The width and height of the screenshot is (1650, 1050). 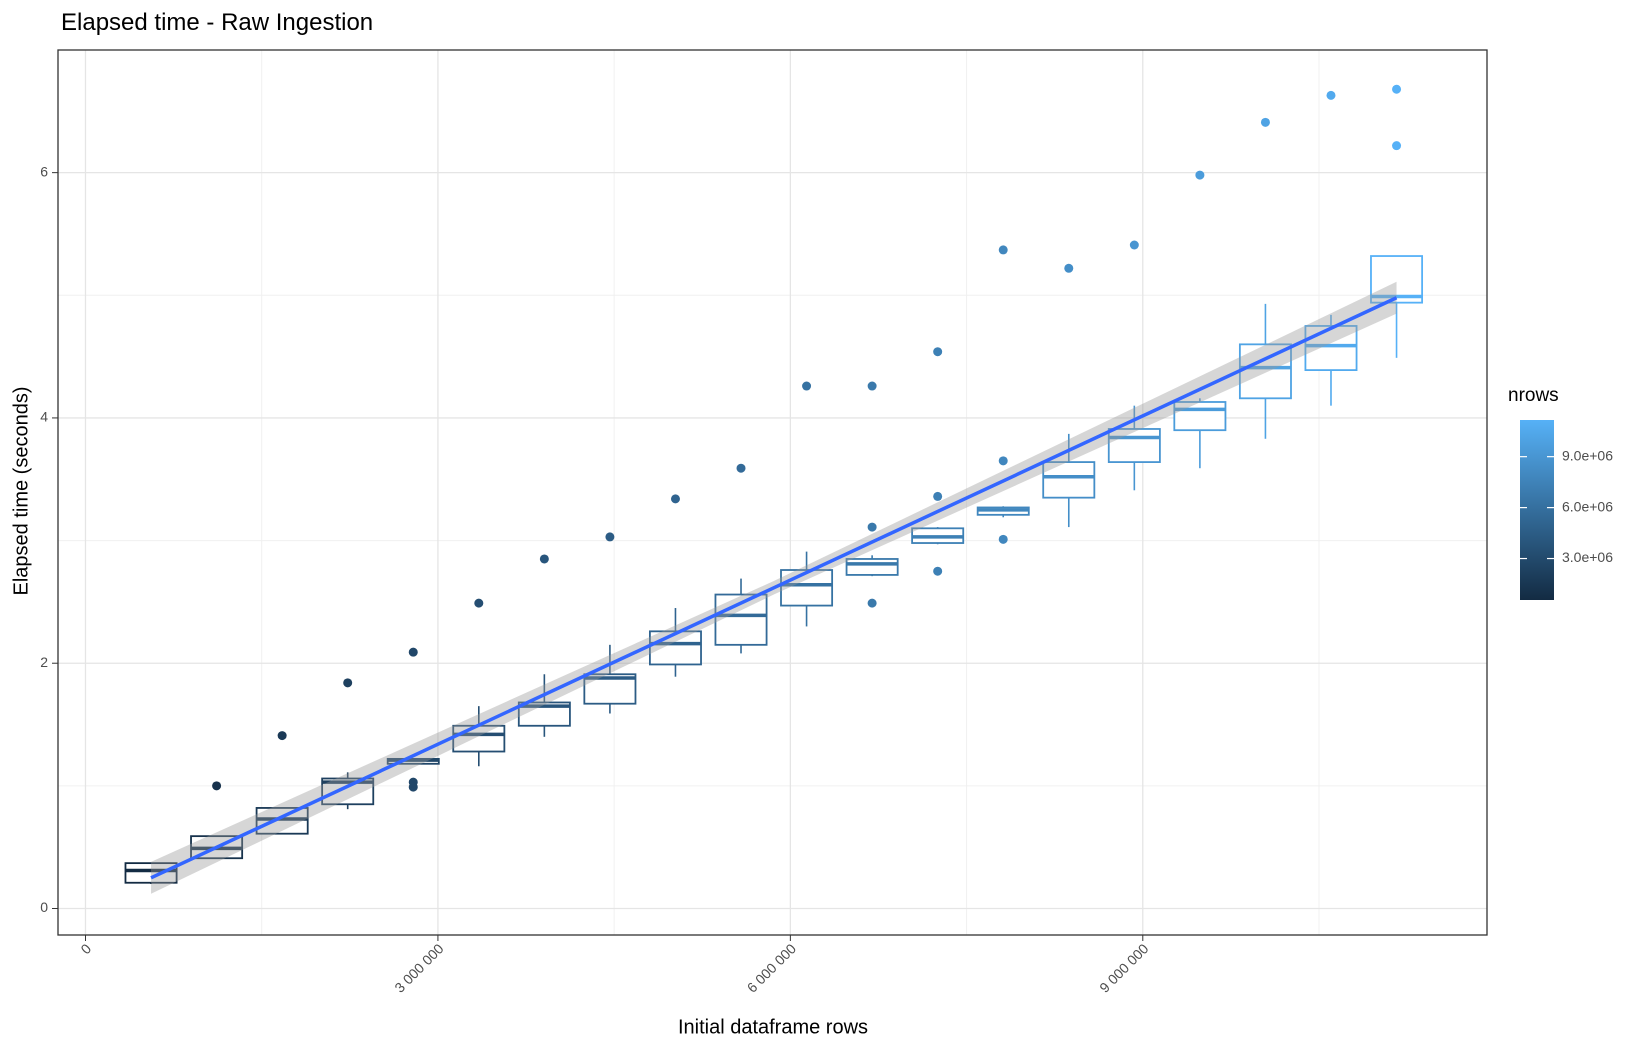 What do you see at coordinates (1587, 557) in the screenshot?
I see `colorbar-label: 3.0e+06` at bounding box center [1587, 557].